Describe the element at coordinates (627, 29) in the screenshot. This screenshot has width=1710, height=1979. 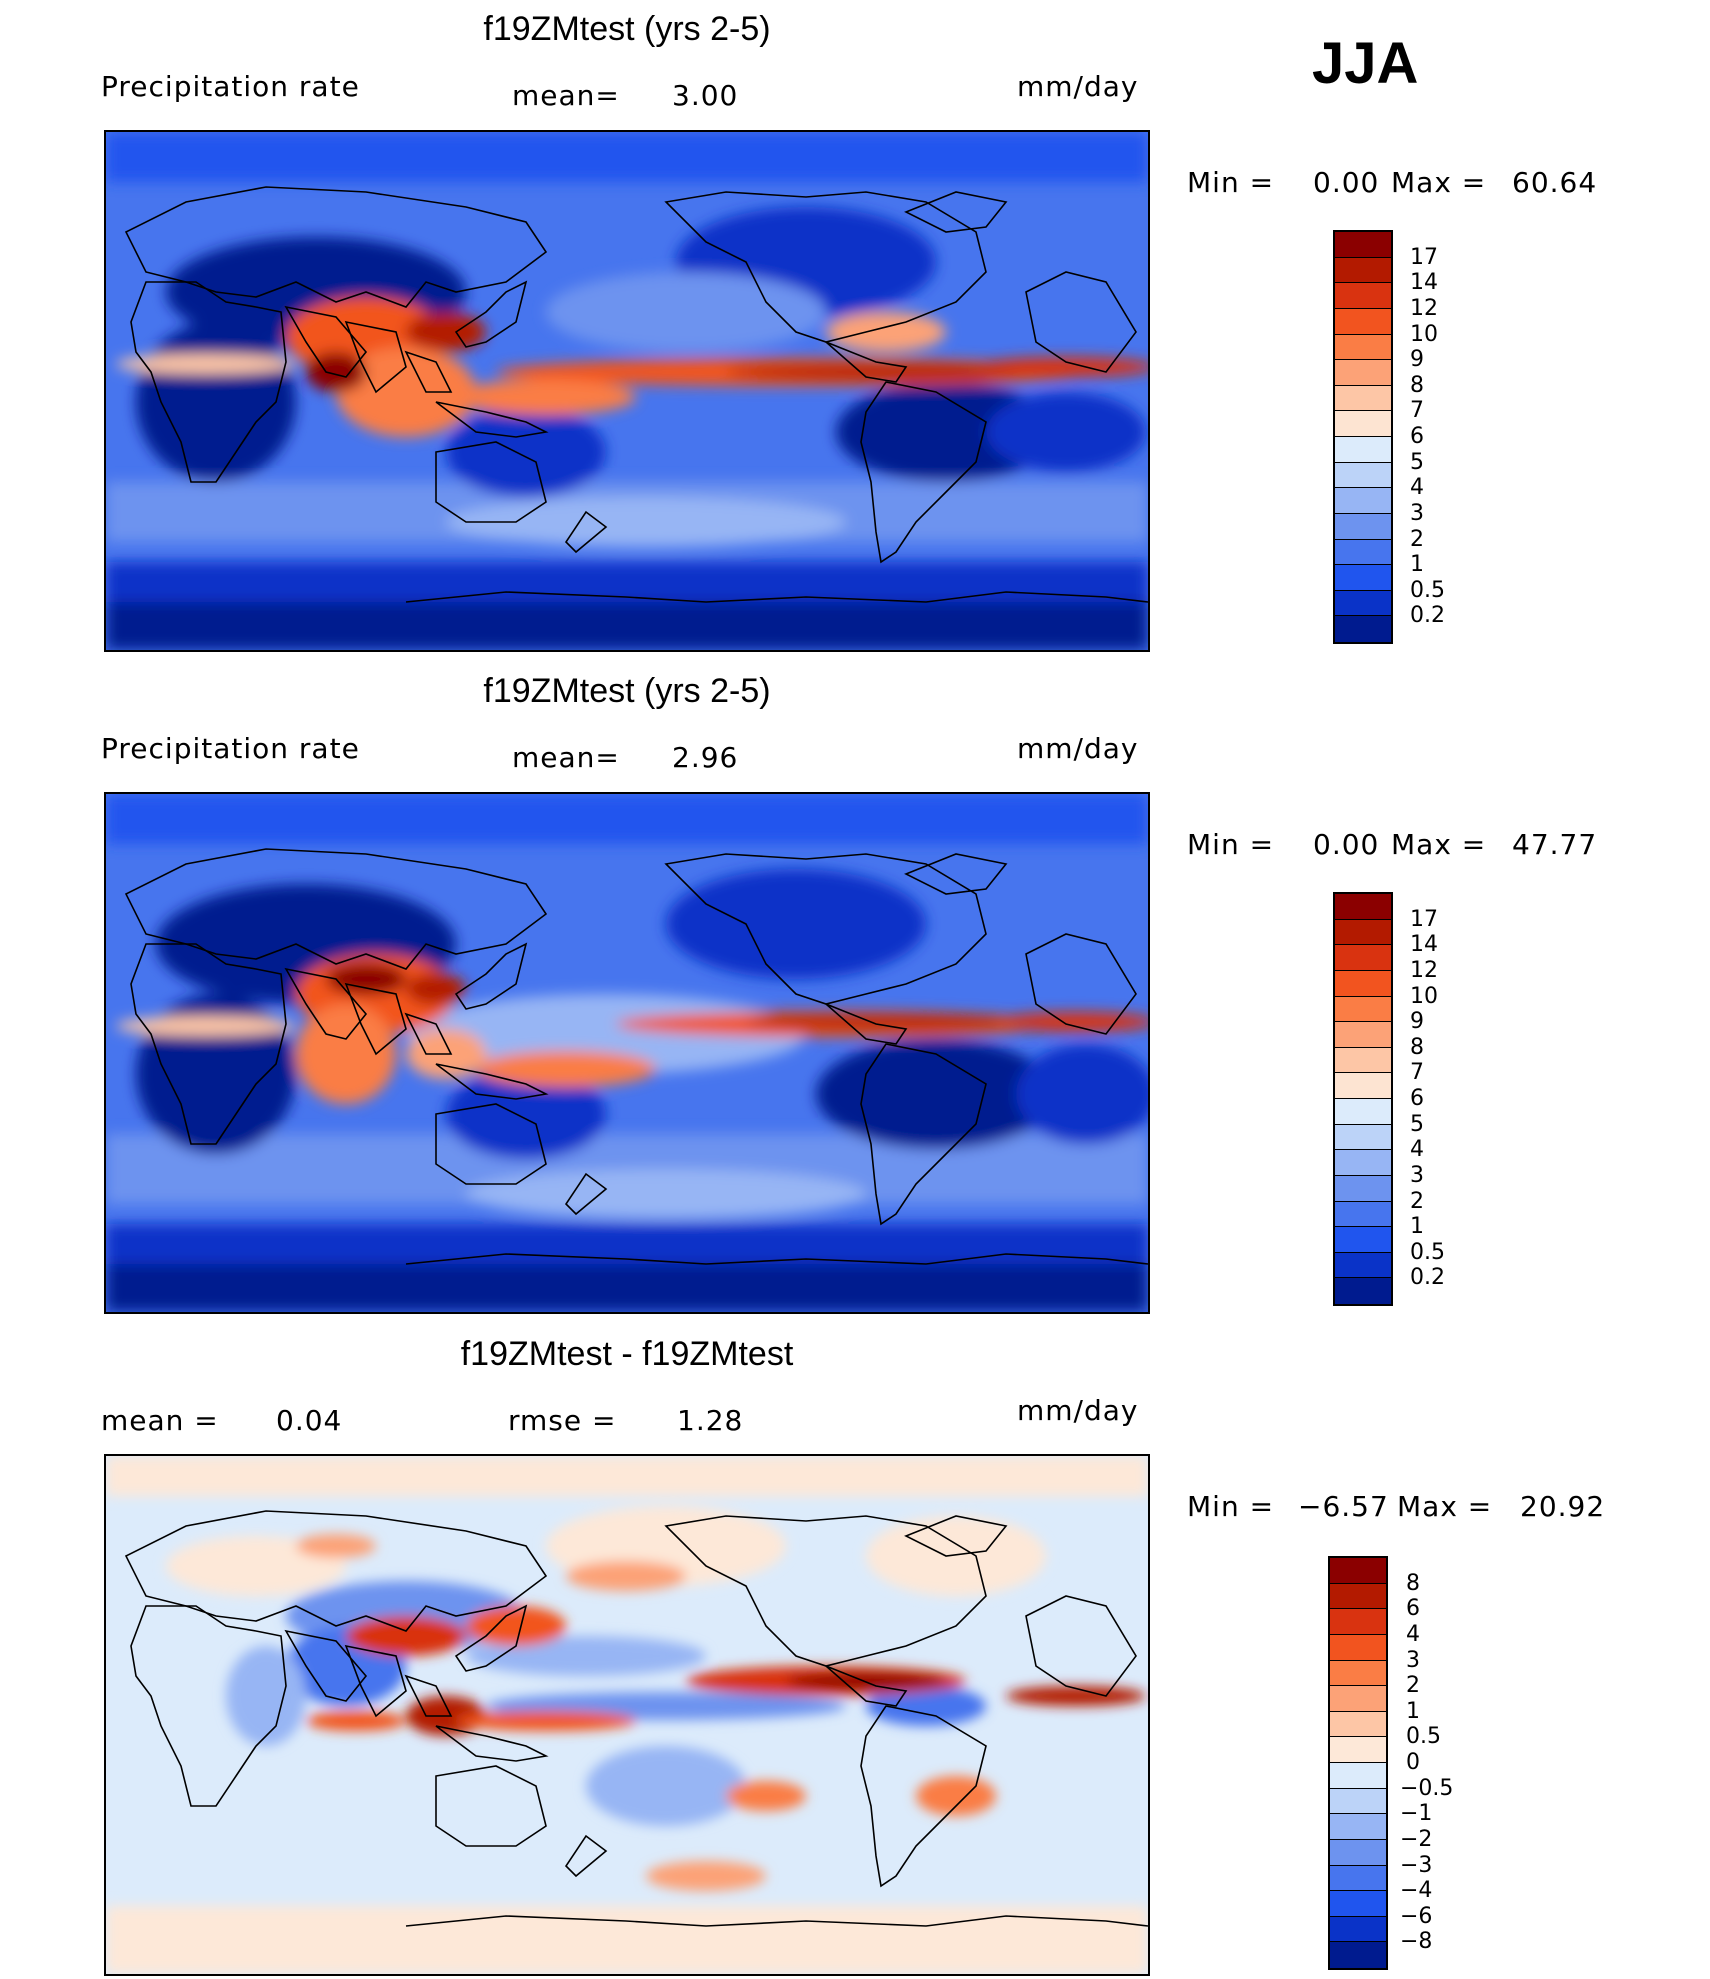
I see `panel-1-title: f19ZMtest (yrs 2-5)` at that location.